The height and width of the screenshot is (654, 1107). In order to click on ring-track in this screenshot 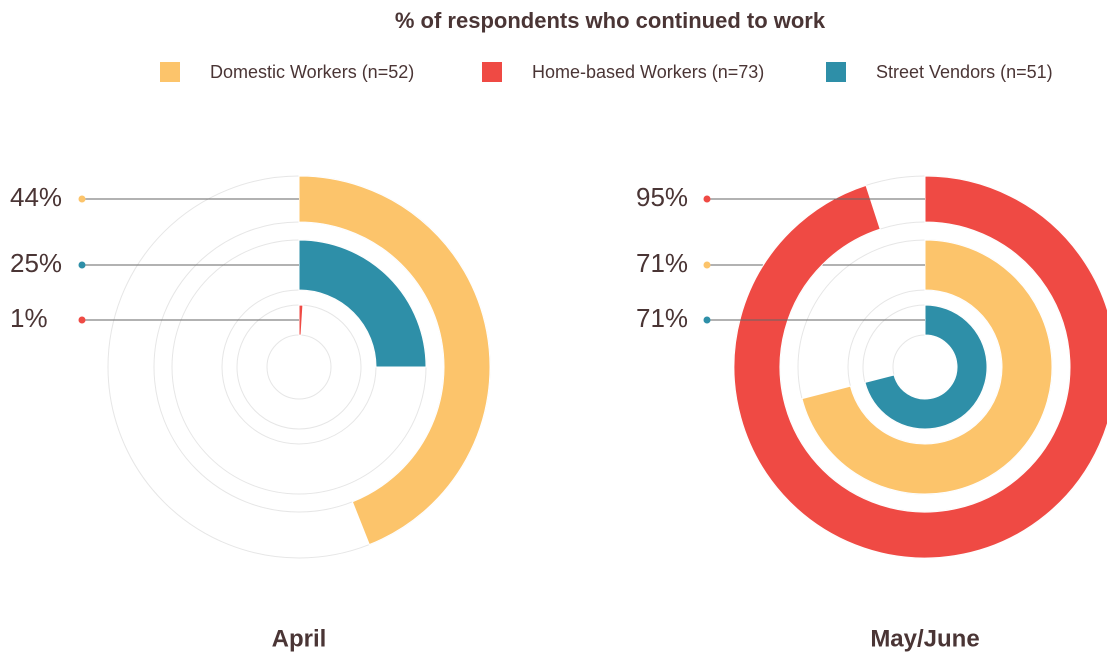, I will do `click(299, 367)`.